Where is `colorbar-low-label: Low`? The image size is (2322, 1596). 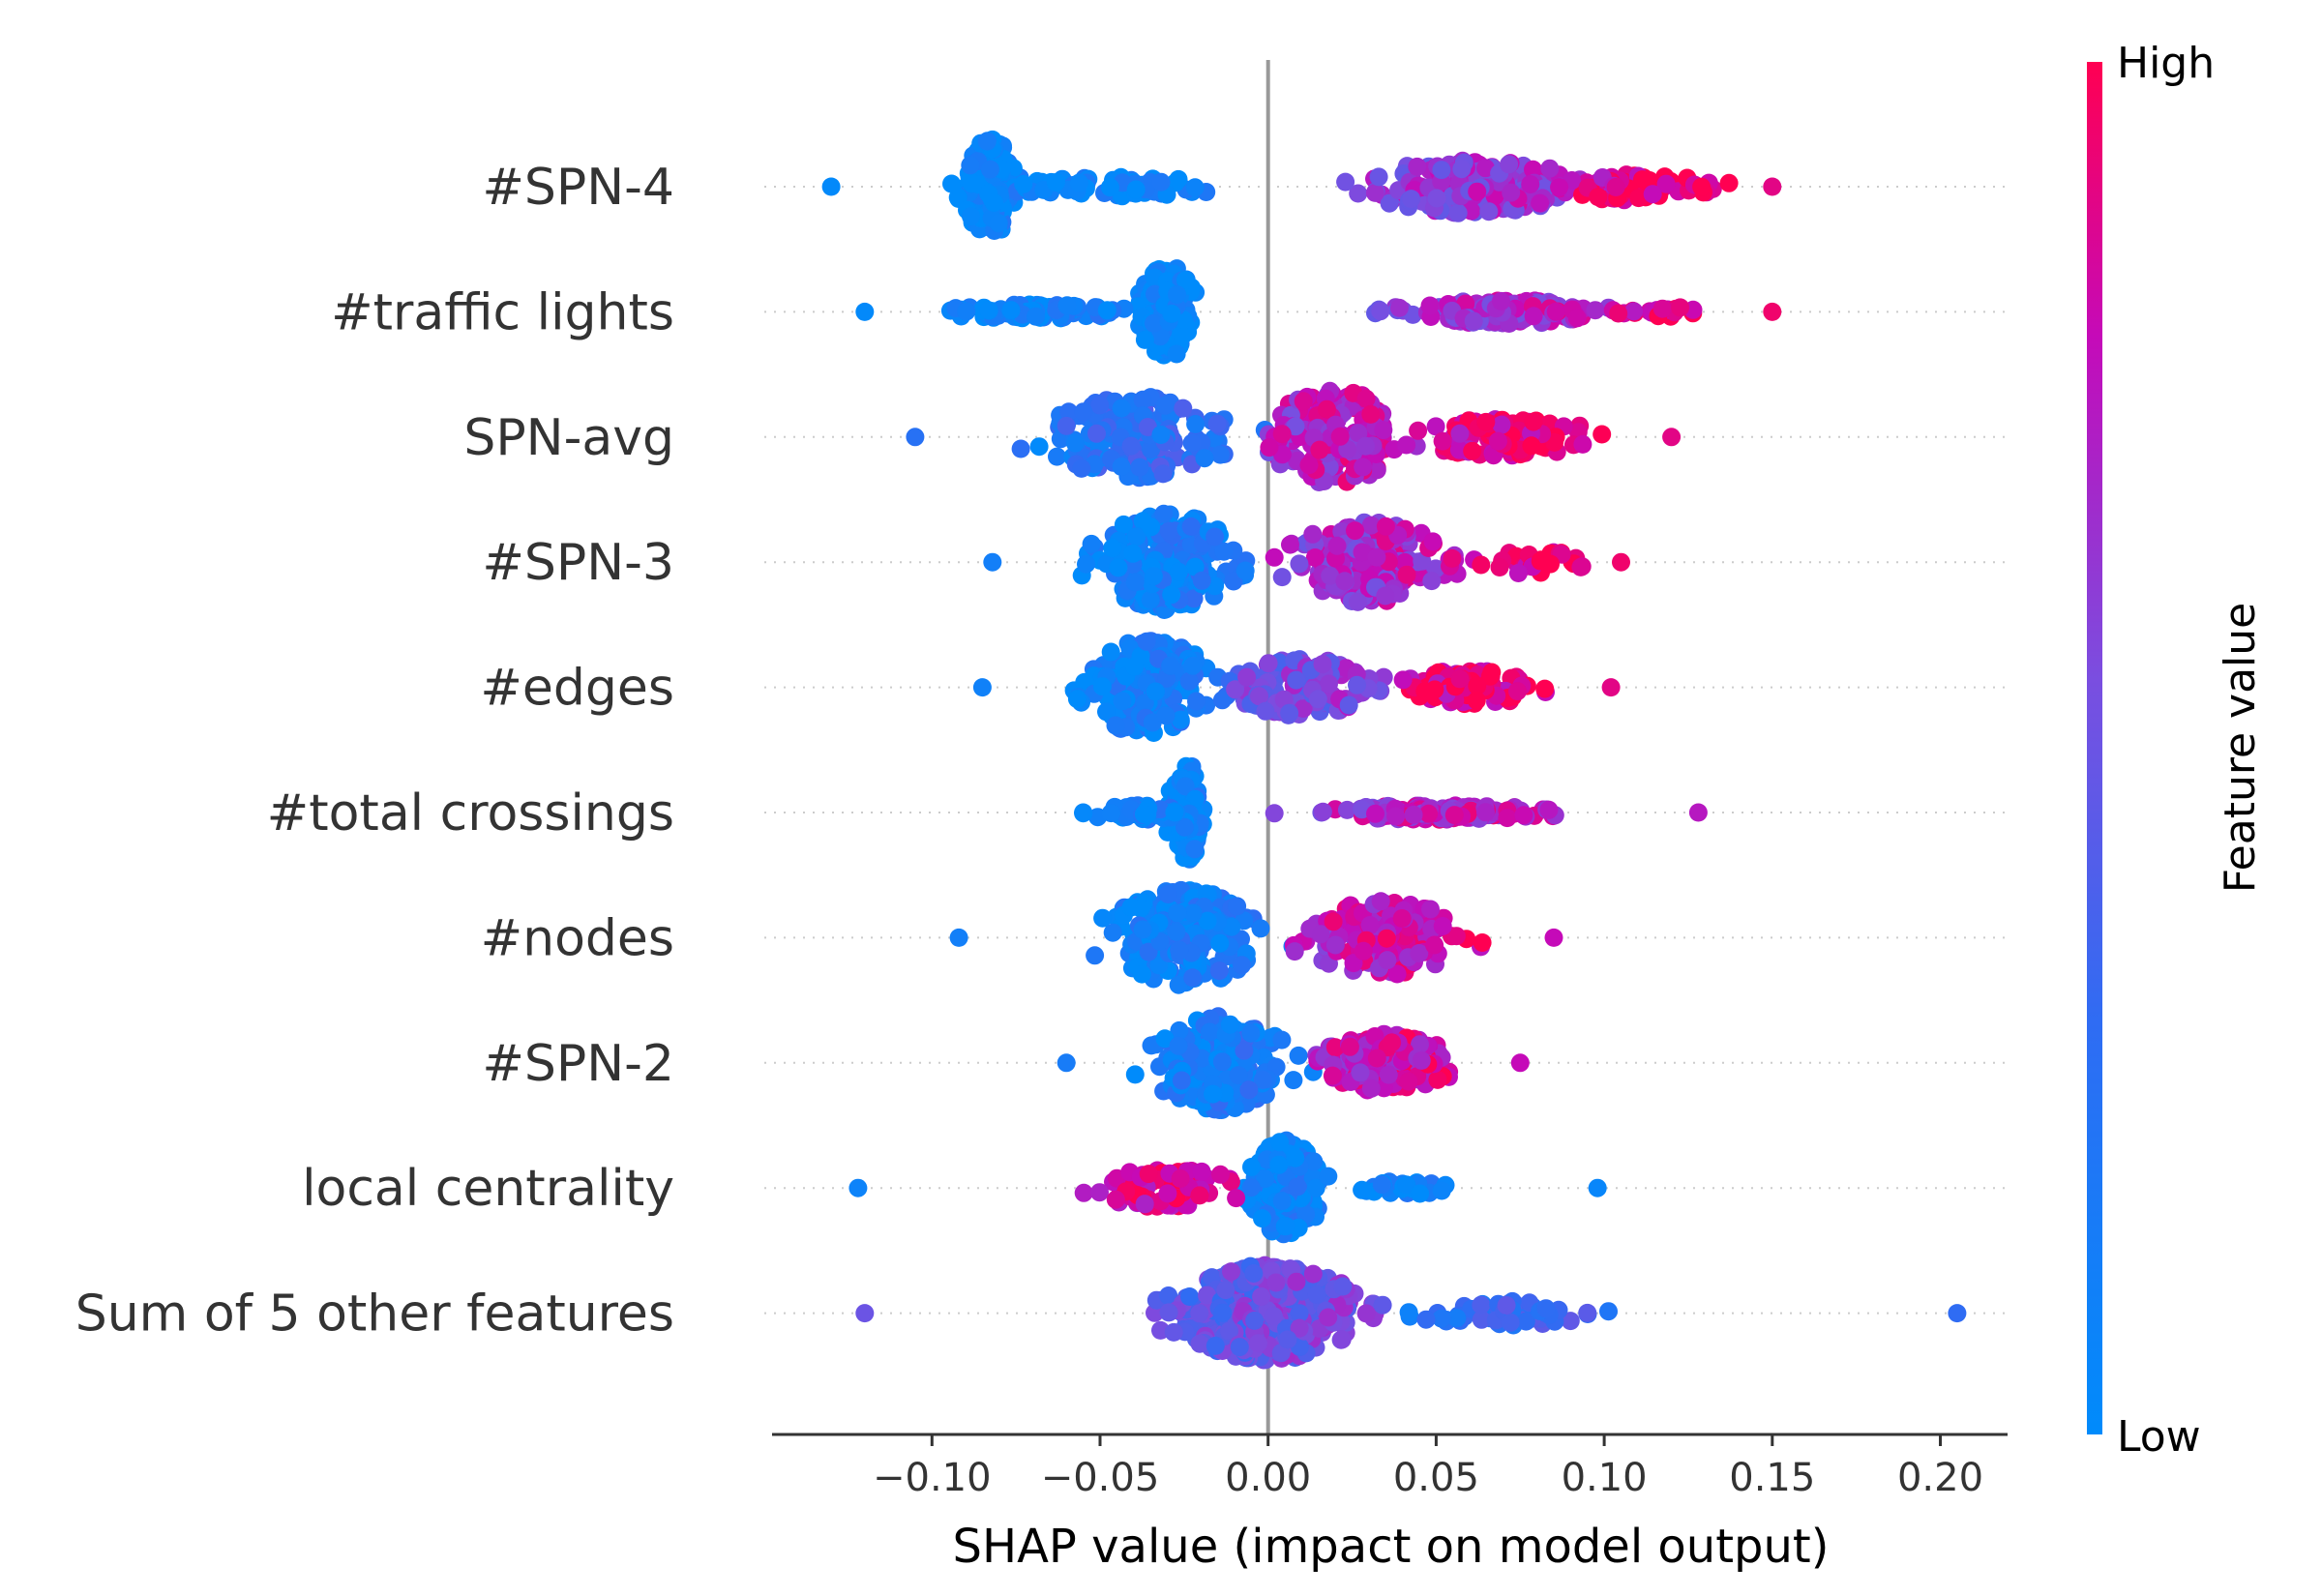 colorbar-low-label: Low is located at coordinates (2159, 1437).